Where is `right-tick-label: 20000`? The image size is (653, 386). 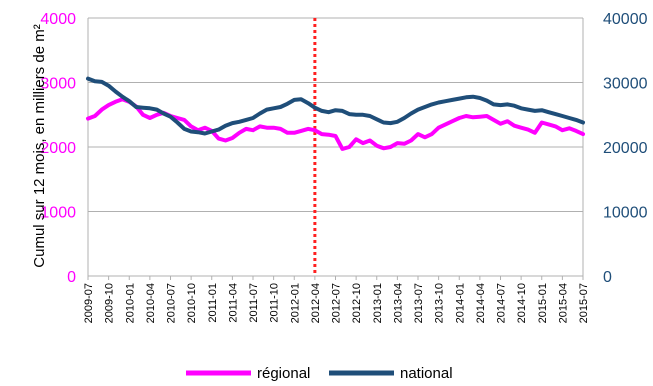
right-tick-label: 20000 is located at coordinates (625, 148).